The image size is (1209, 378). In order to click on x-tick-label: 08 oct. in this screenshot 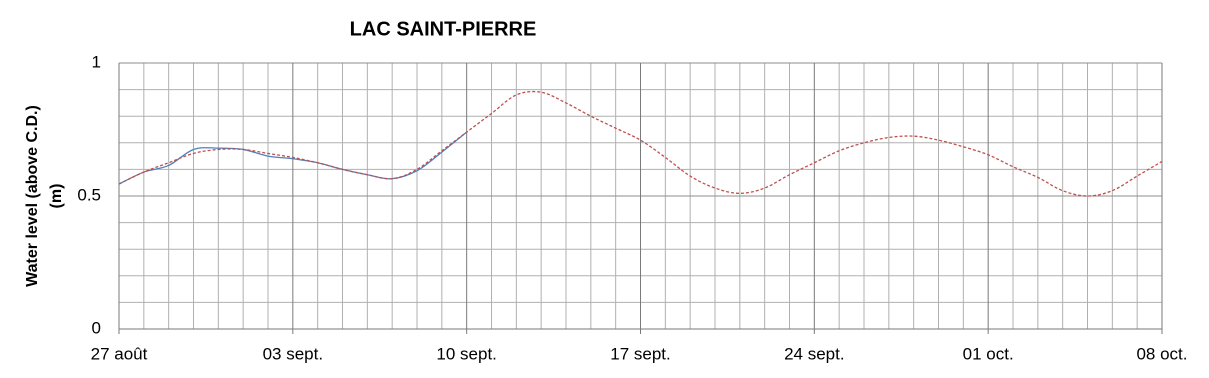, I will do `click(1161, 353)`.